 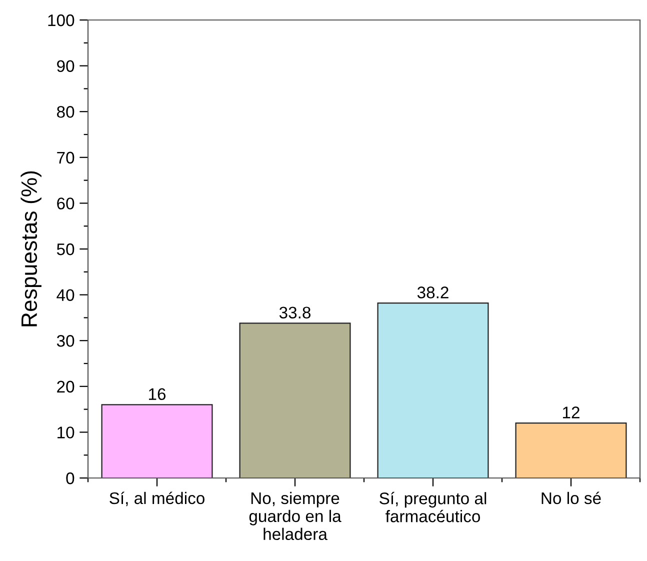 I want to click on data-label: 16, so click(x=157, y=394).